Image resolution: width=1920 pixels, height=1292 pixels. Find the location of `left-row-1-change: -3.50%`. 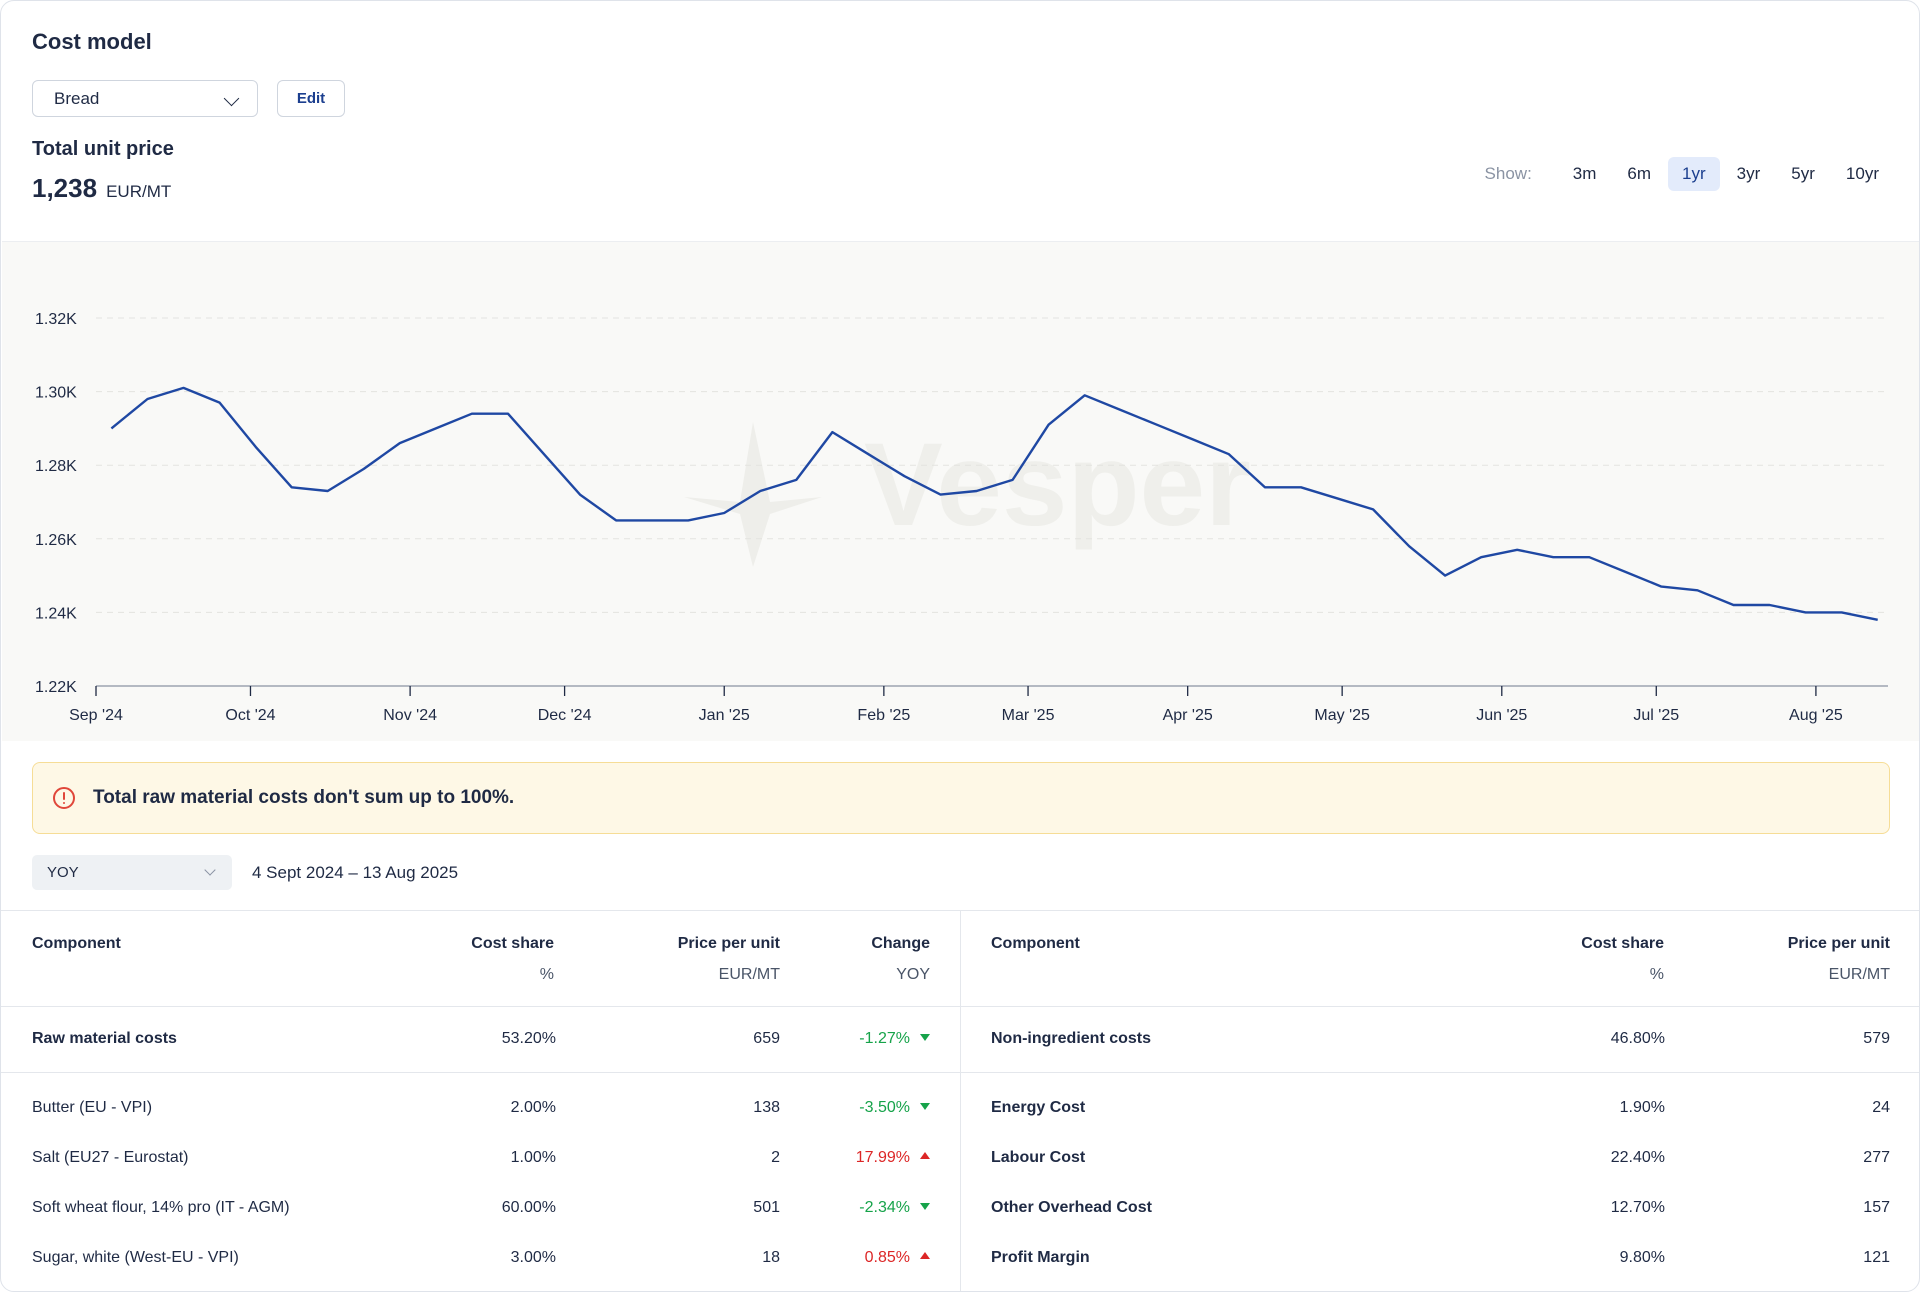

left-row-1-change: -3.50% is located at coordinates (894, 1108).